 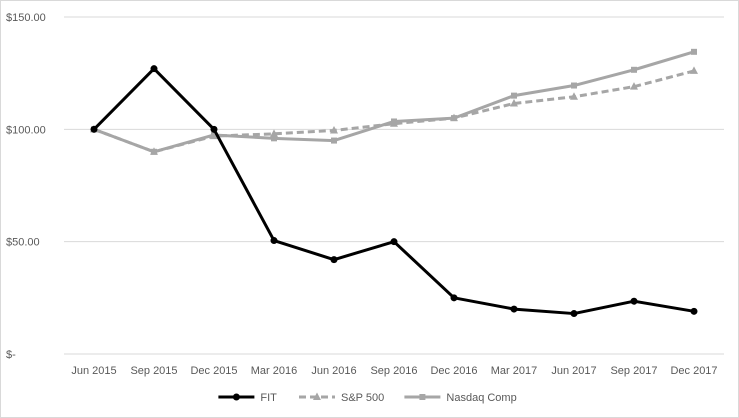 What do you see at coordinates (274, 371) in the screenshot?
I see `x-tick-label: Mar 2016` at bounding box center [274, 371].